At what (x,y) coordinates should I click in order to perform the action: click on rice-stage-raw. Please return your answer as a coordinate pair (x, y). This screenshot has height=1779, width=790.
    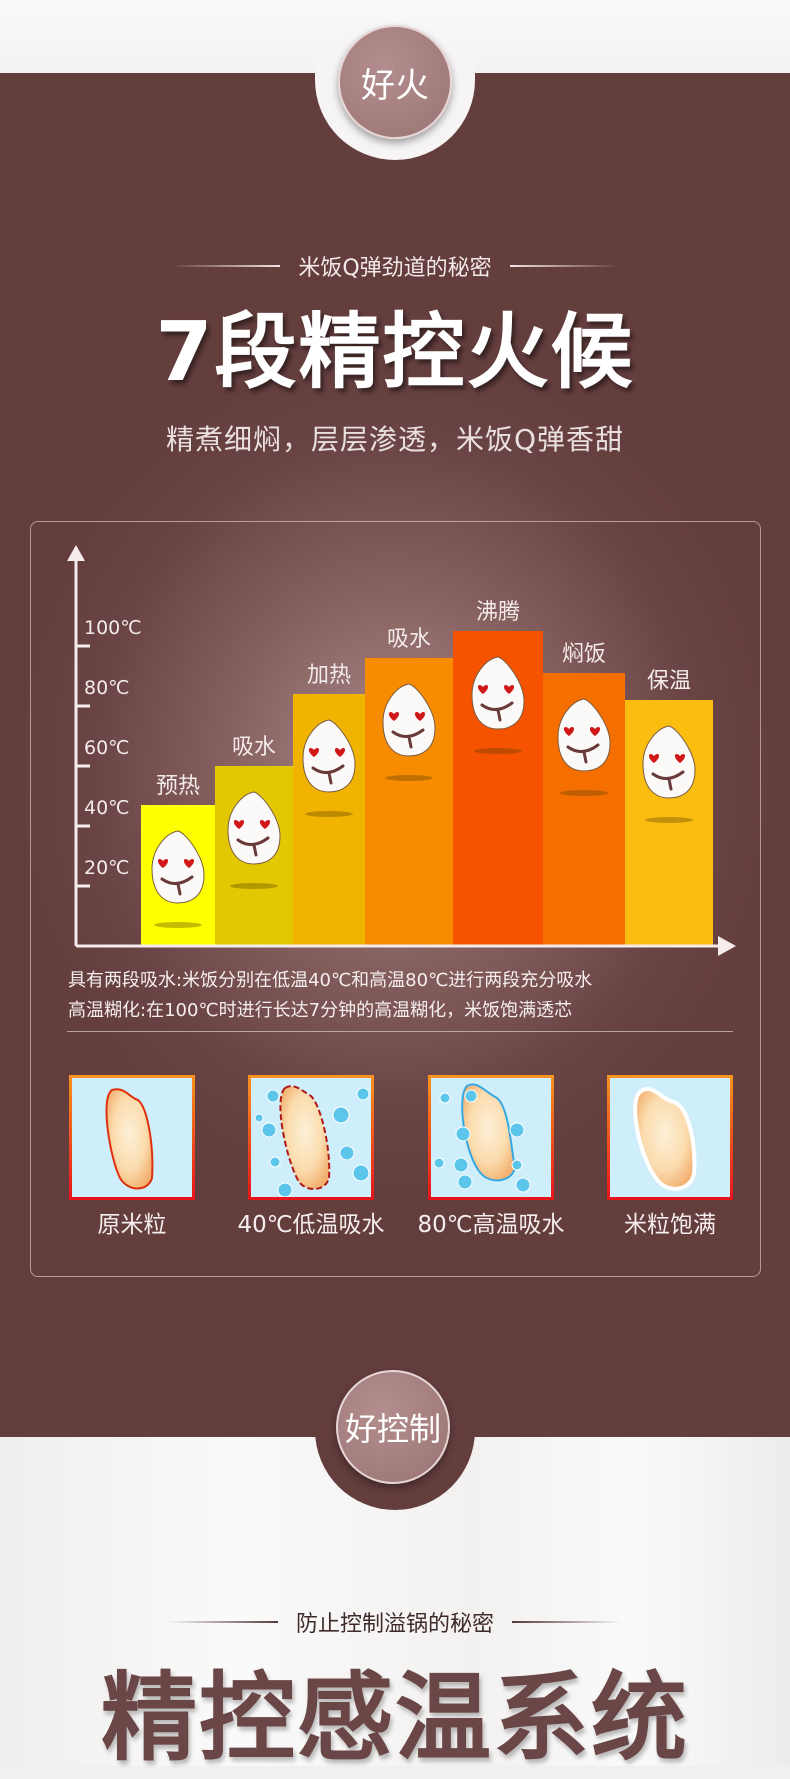
    Looking at the image, I should click on (132, 1137).